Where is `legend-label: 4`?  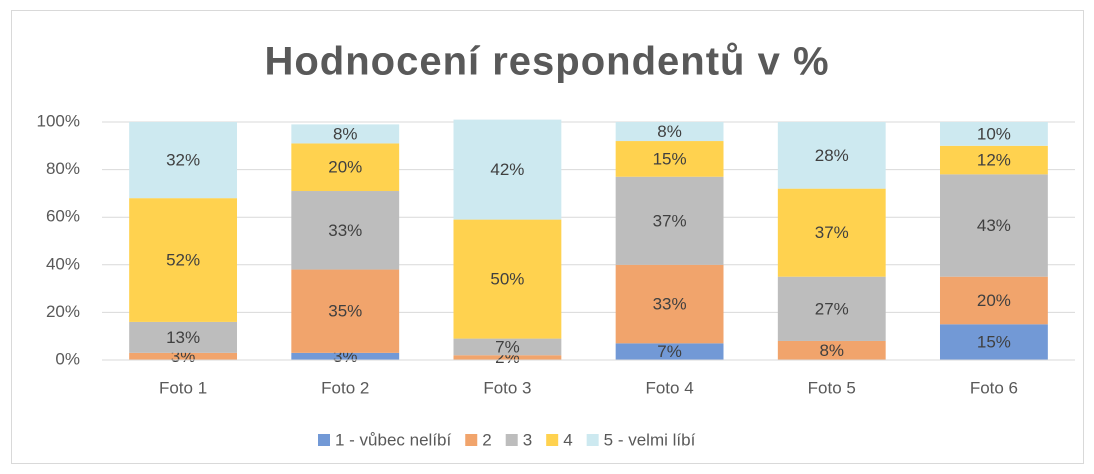
legend-label: 4 is located at coordinates (567, 439).